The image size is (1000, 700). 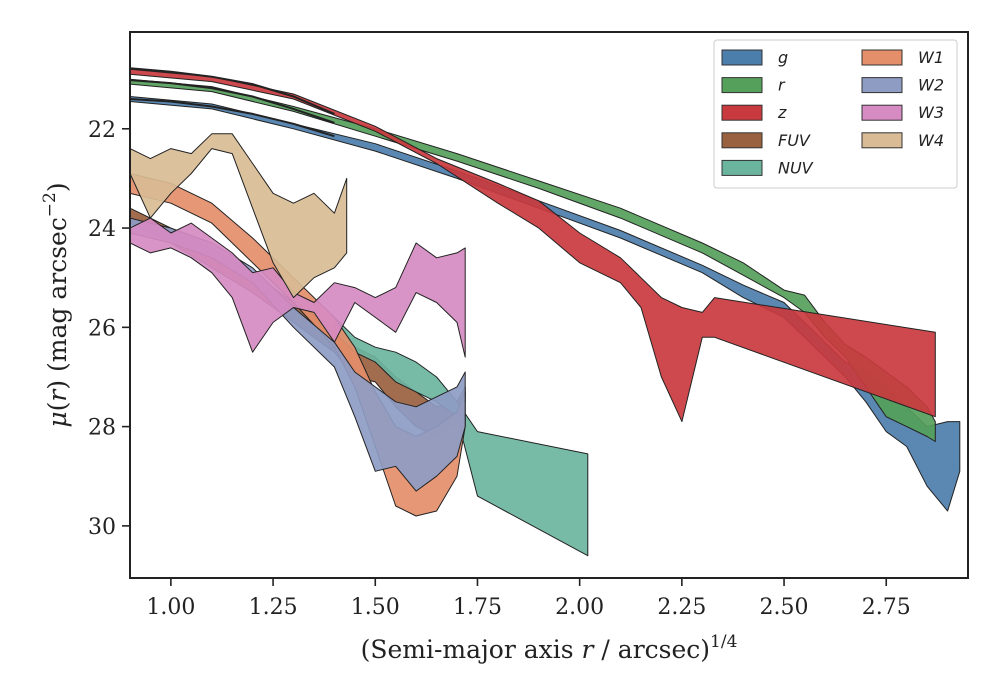 I want to click on legend-swatch-w2, so click(x=882, y=85).